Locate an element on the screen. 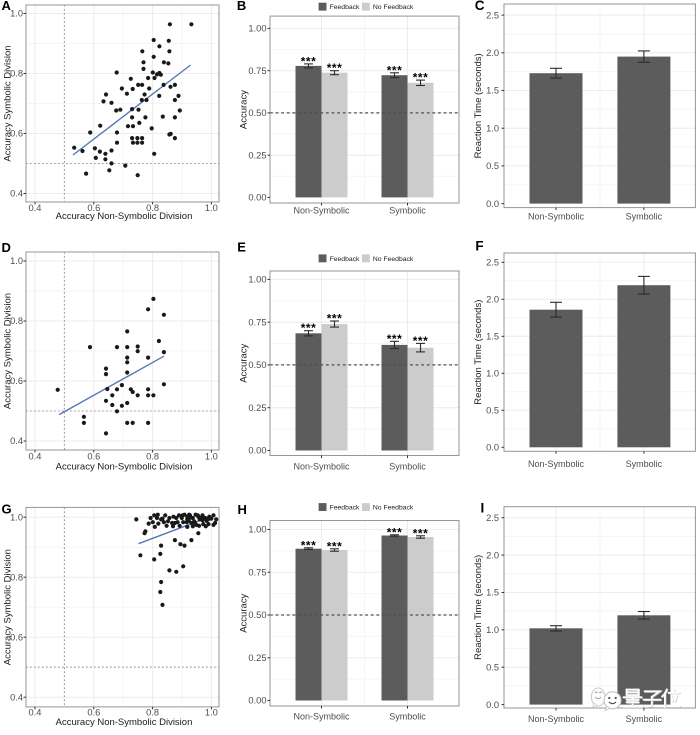  svg-text: B is located at coordinates (241, 6).